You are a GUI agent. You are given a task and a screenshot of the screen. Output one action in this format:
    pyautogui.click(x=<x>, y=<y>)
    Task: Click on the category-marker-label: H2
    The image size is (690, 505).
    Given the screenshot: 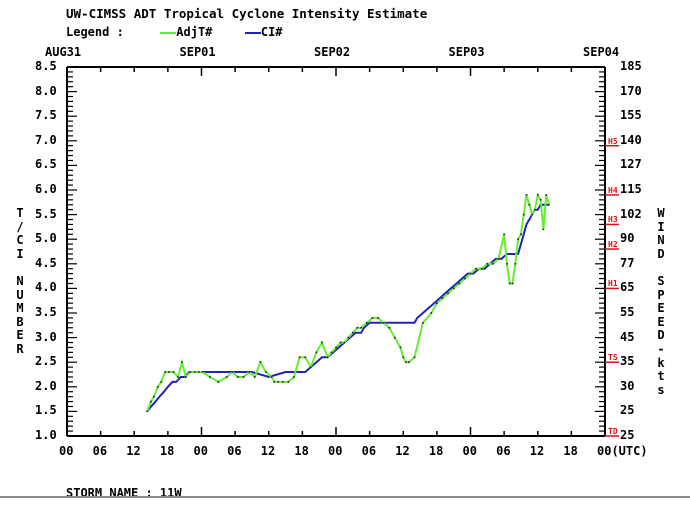 What is the action you would take?
    pyautogui.click(x=613, y=245)
    